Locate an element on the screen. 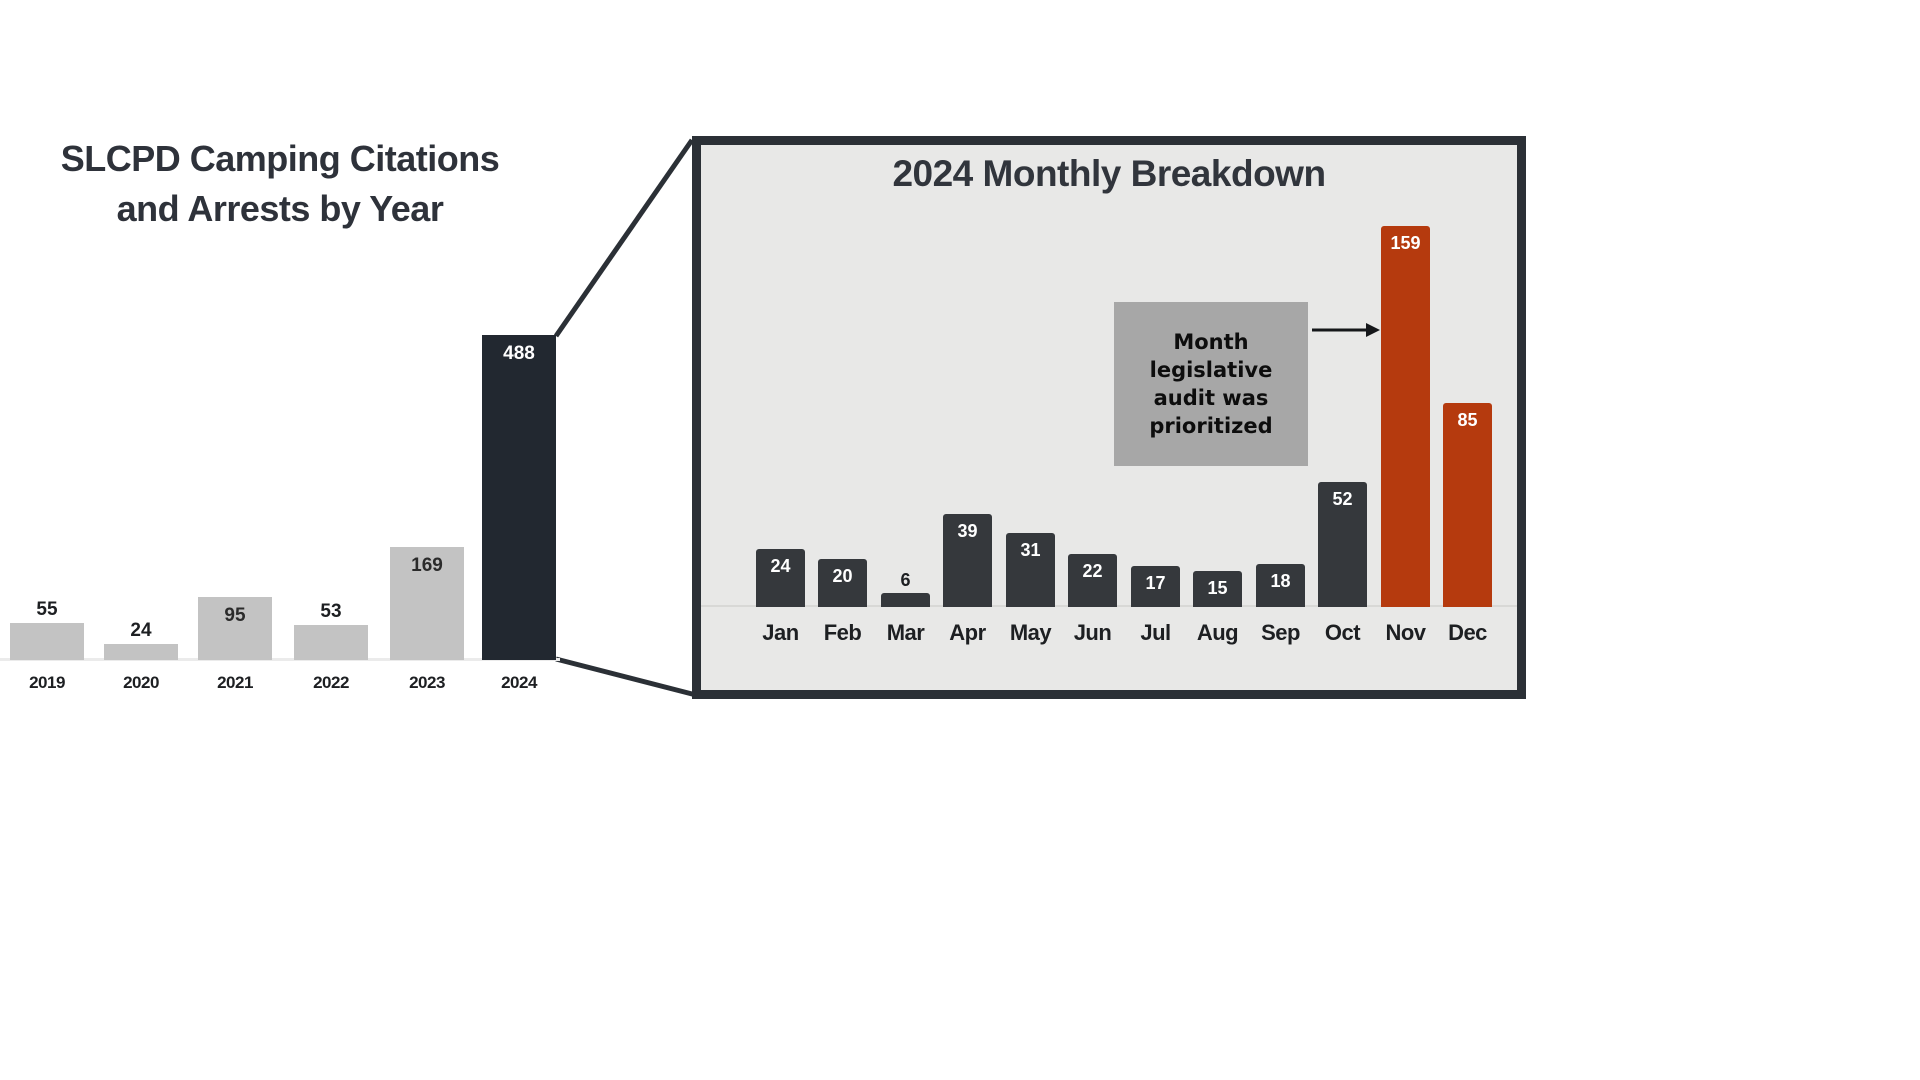 The image size is (1920, 1080). monthly-bar-Sep is located at coordinates (1280, 585).